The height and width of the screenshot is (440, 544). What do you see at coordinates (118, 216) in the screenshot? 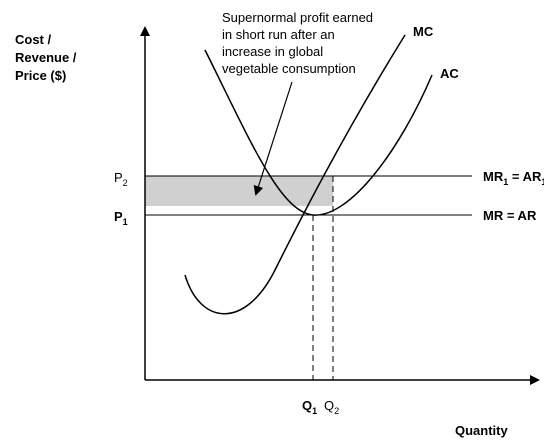
I see `p1-text: P` at bounding box center [118, 216].